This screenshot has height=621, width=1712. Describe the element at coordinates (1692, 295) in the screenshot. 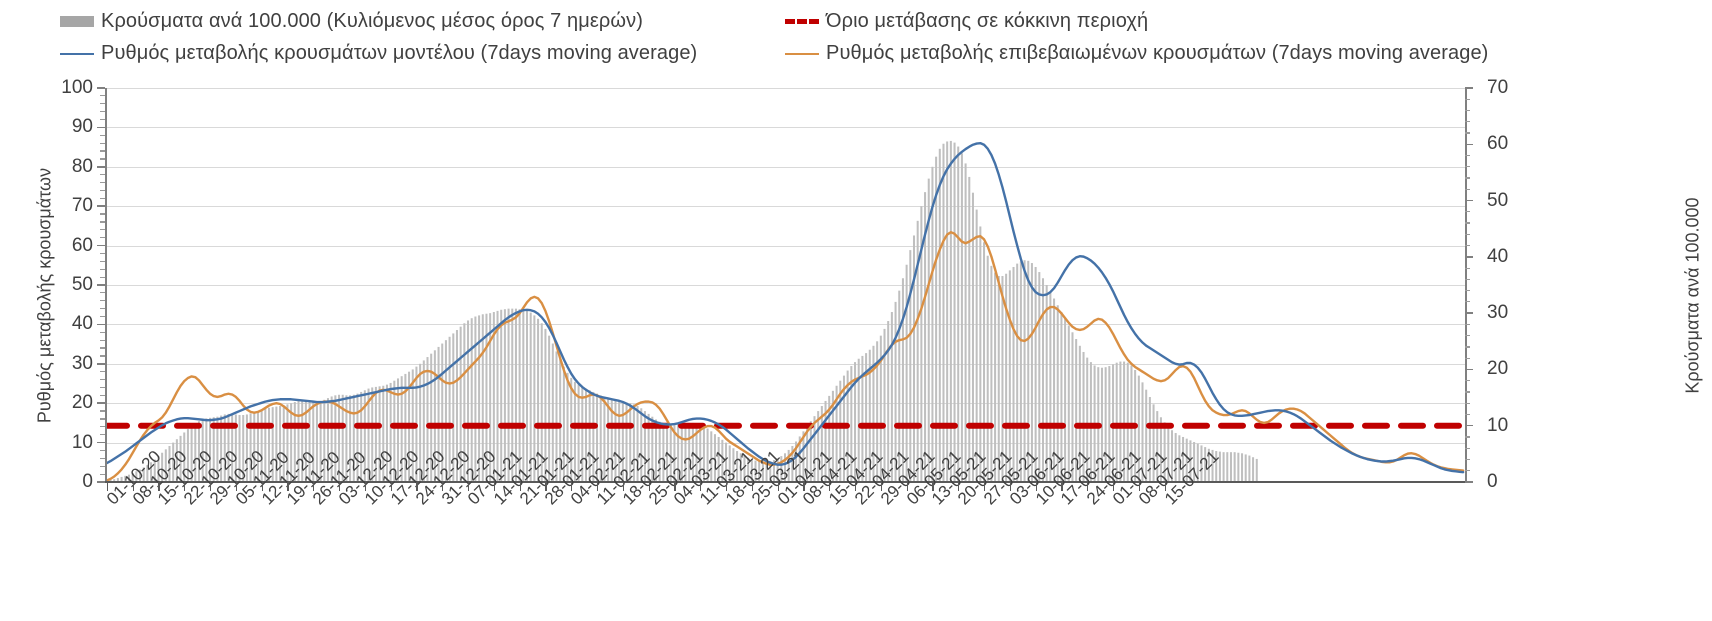

I see `y-axis-right-title: Κρούσματα ανά 100.000` at that location.